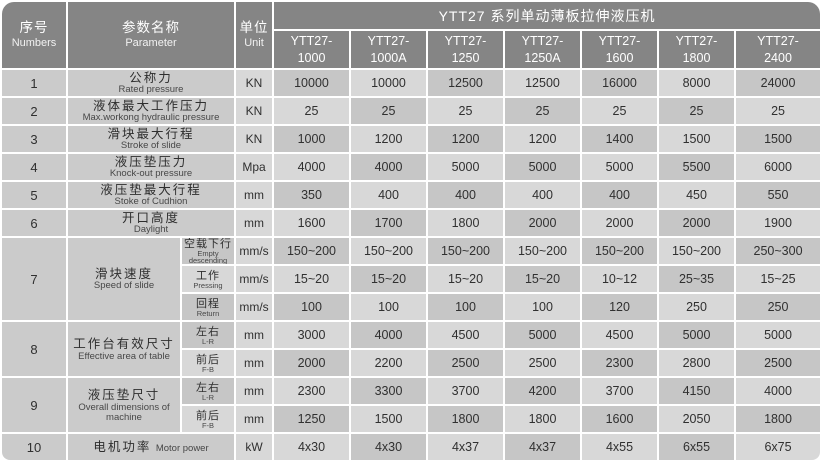 This screenshot has height=468, width=822. What do you see at coordinates (254, 139) in the screenshot?
I see `unit-cell: KN` at bounding box center [254, 139].